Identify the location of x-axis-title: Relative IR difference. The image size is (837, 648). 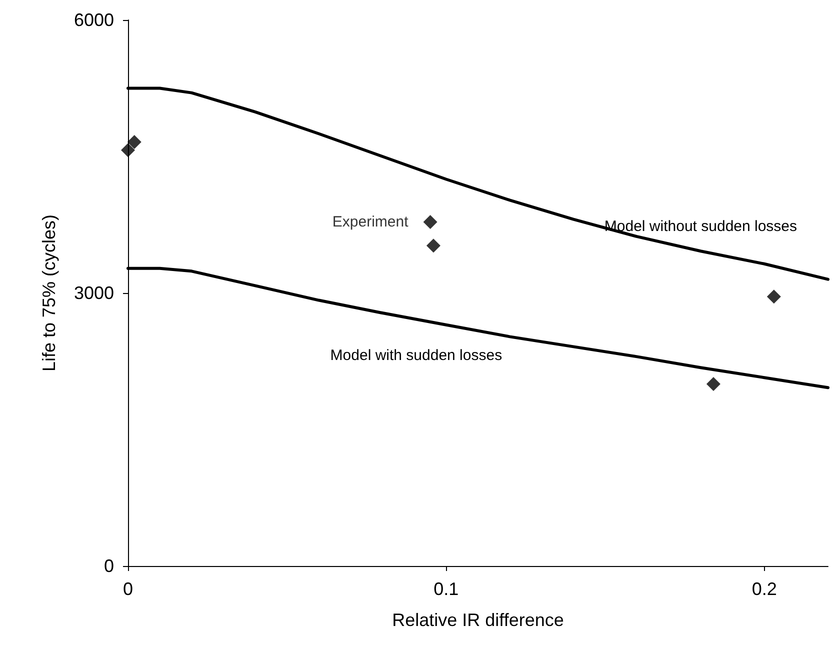
(478, 620).